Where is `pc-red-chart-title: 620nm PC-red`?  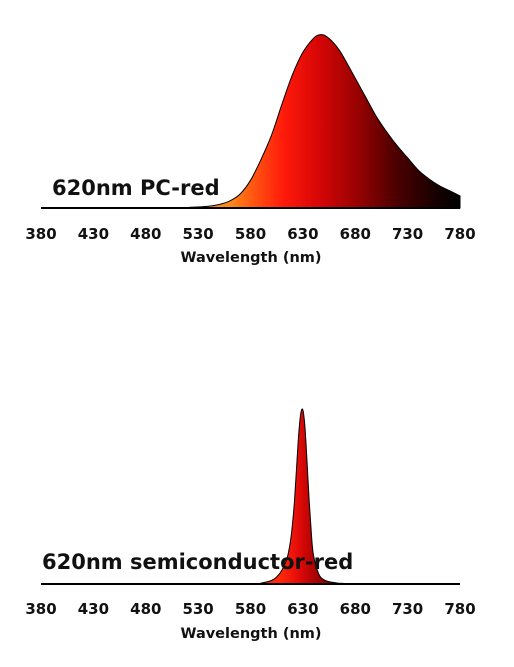
pc-red-chart-title: 620nm PC-red is located at coordinates (136, 188).